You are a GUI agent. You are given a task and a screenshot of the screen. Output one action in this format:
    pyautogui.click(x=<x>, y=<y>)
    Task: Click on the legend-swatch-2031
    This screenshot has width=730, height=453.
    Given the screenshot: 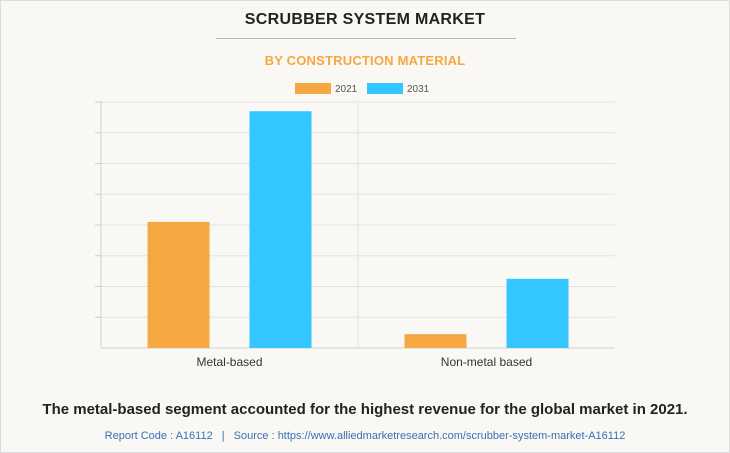 What is the action you would take?
    pyautogui.click(x=385, y=88)
    